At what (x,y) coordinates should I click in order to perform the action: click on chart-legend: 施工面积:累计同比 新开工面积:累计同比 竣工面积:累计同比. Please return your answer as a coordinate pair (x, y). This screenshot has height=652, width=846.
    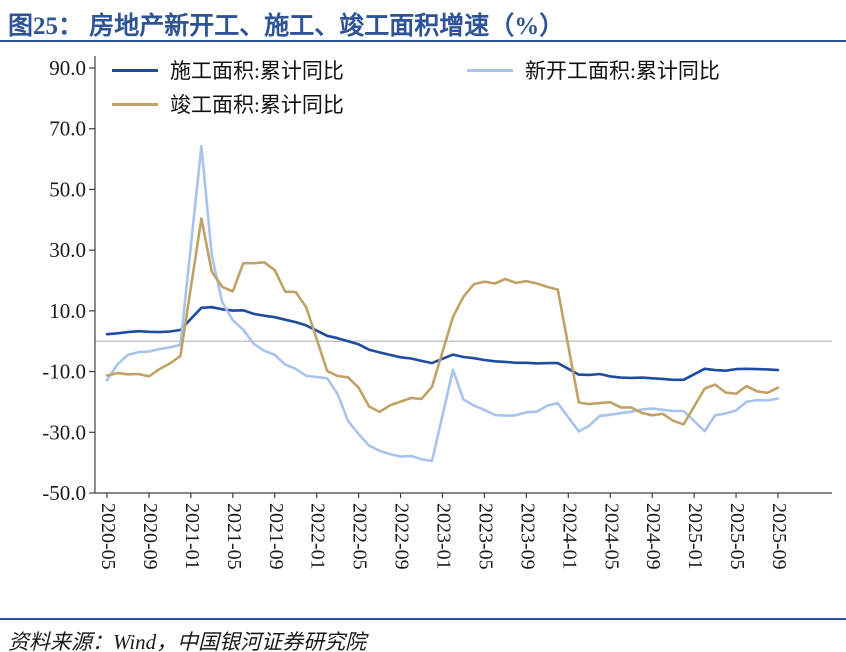
    Looking at the image, I should click on (416, 87).